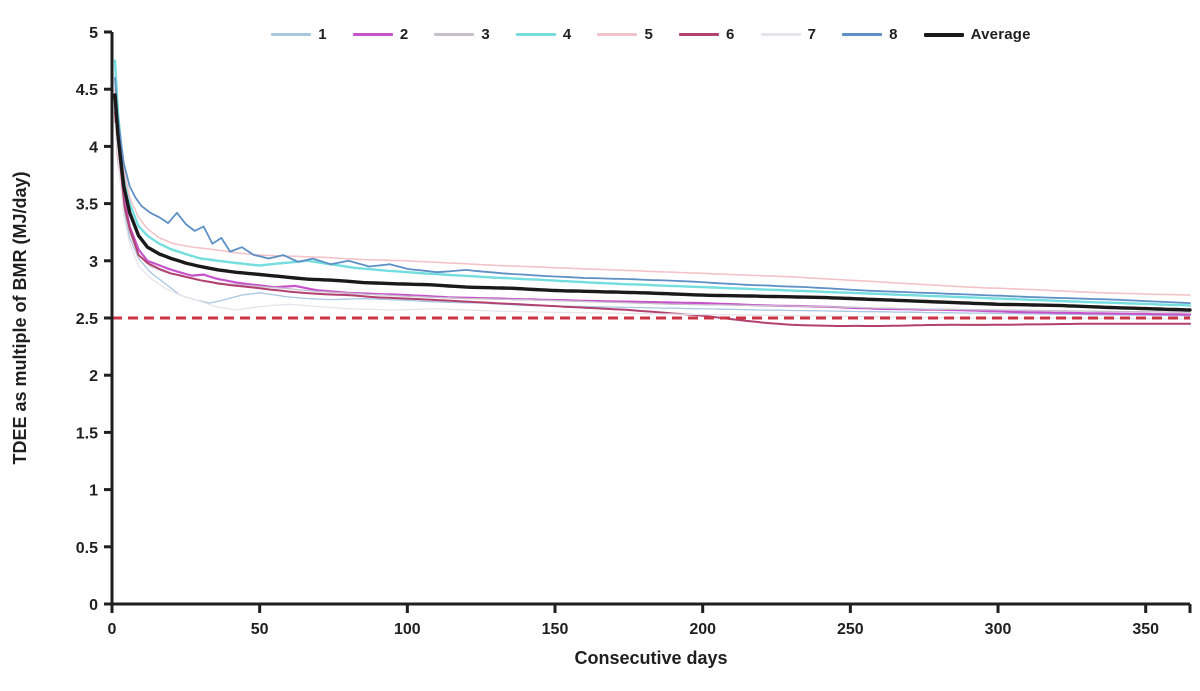 The width and height of the screenshot is (1200, 691). Describe the element at coordinates (112, 629) in the screenshot. I see `x-tick-label: 0` at that location.